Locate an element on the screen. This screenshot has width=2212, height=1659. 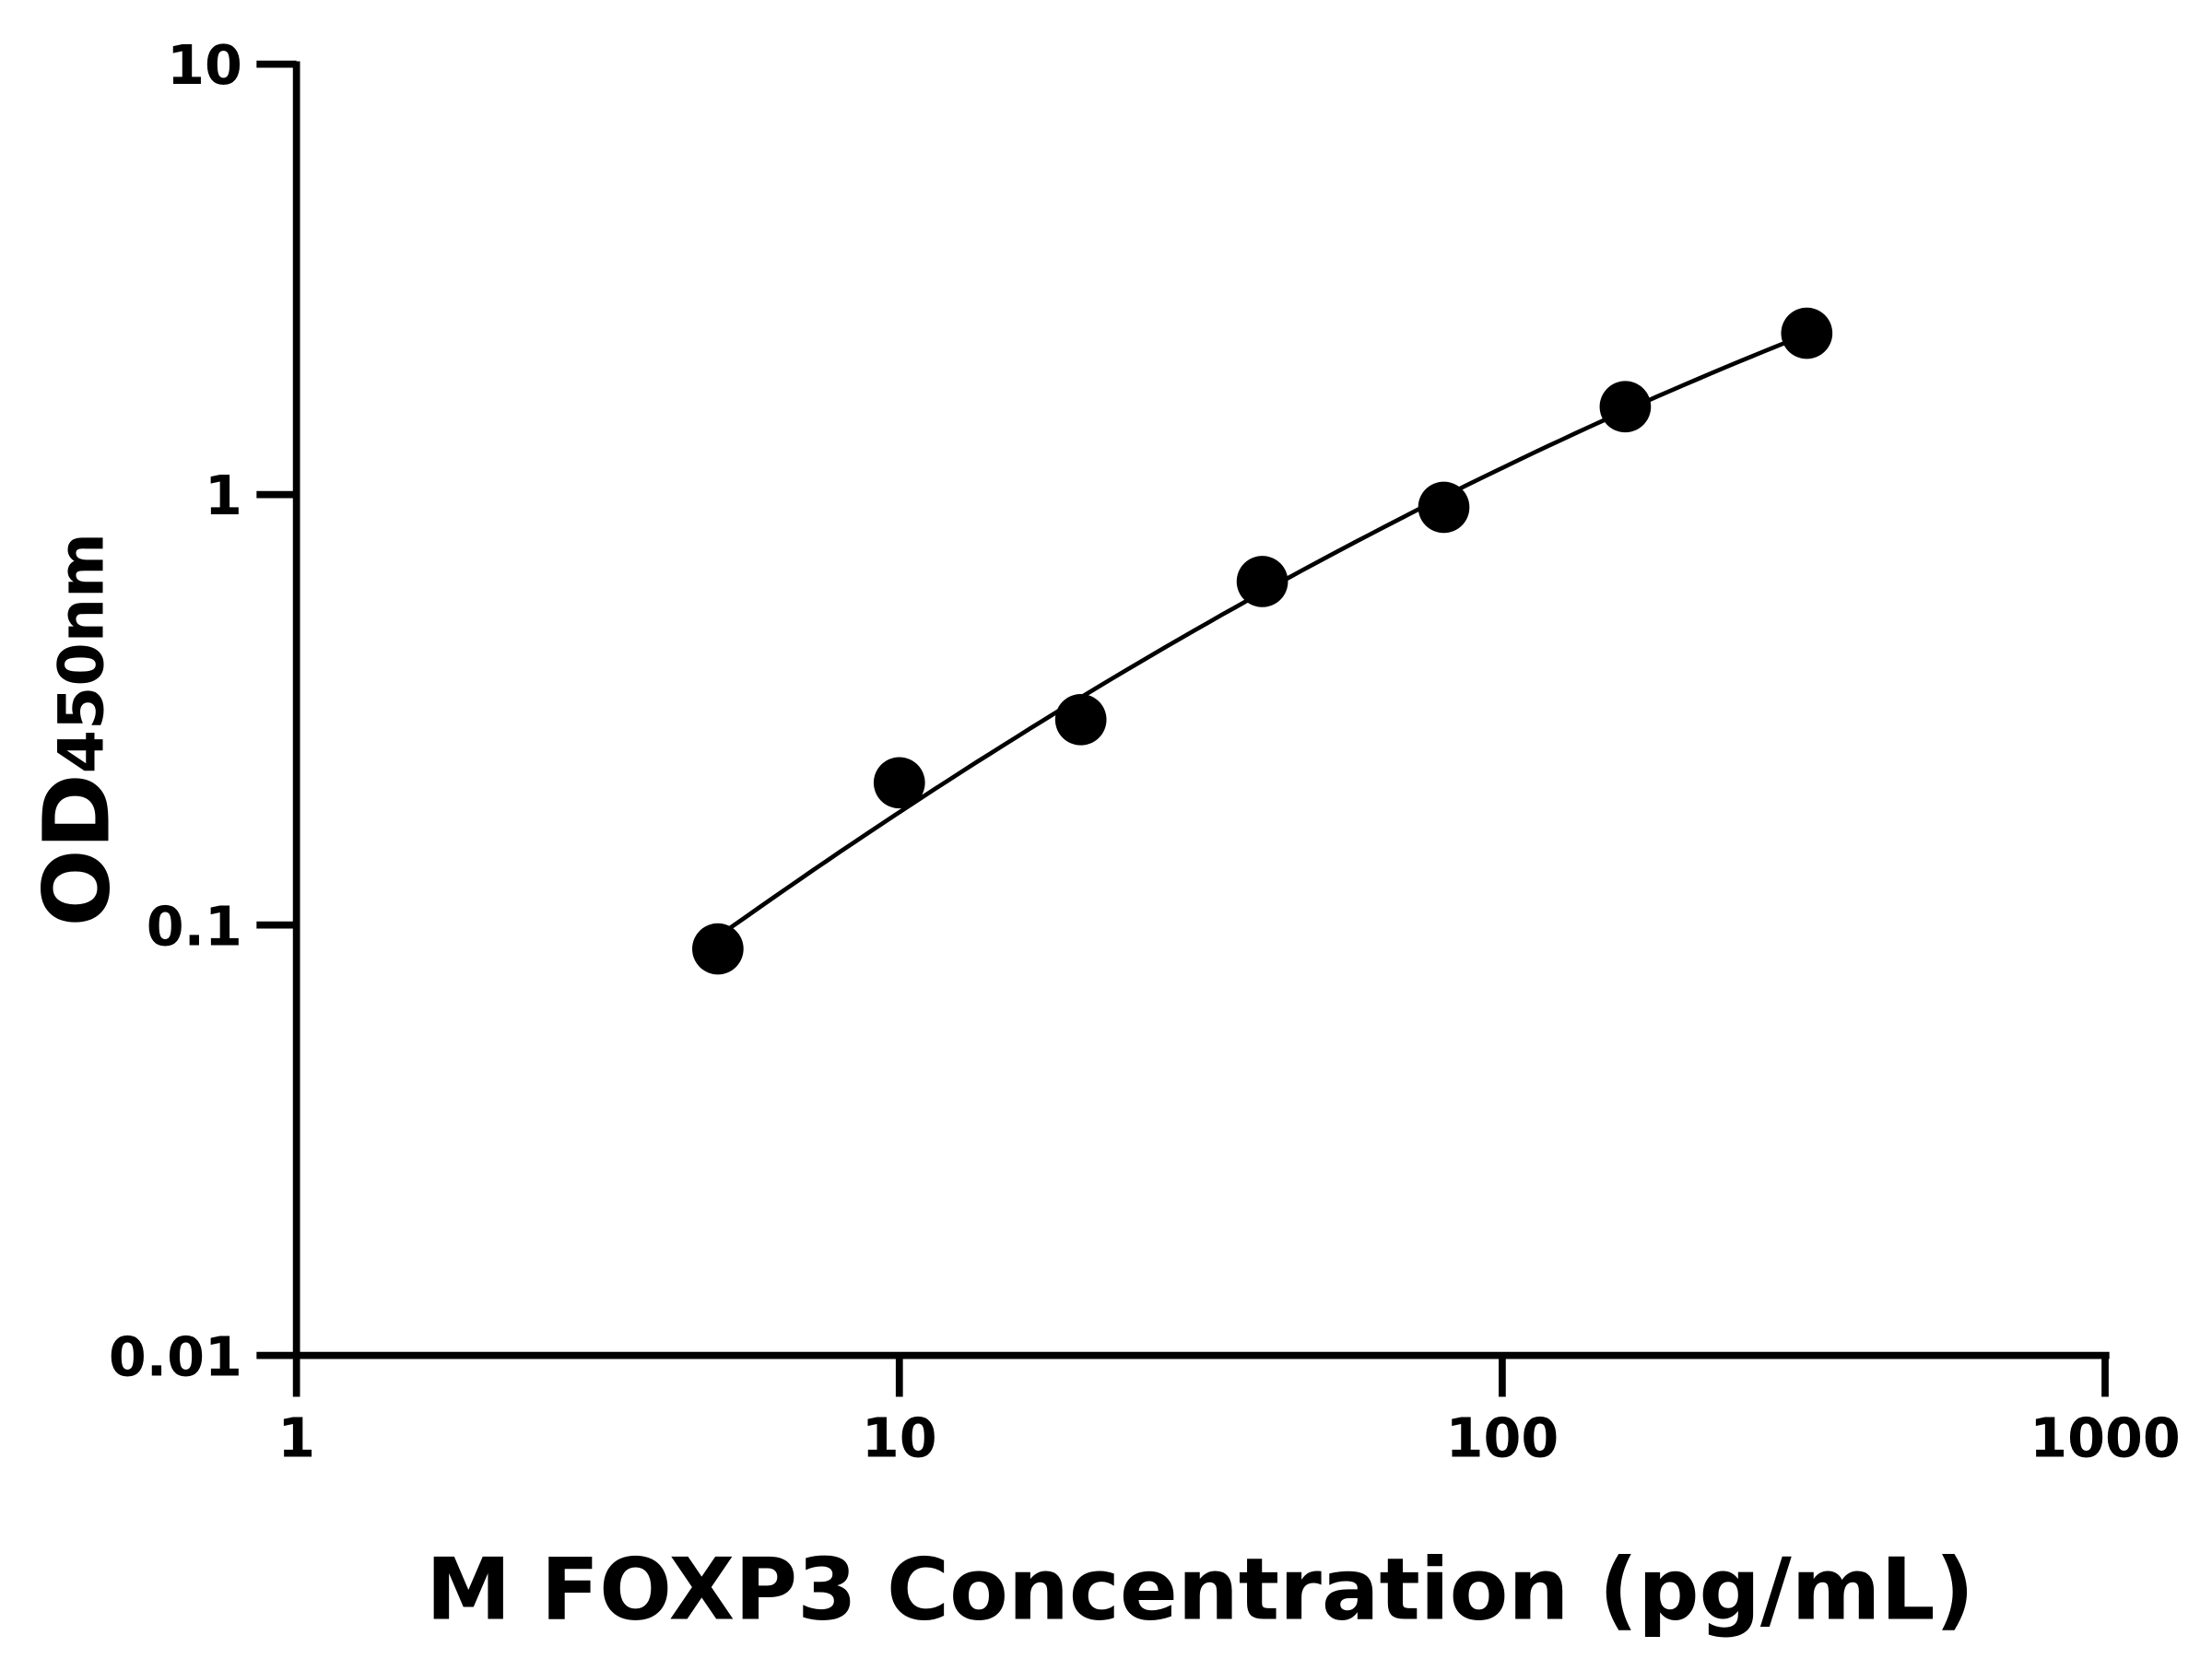
y-tick-label: 0.1 is located at coordinates (194, 926).